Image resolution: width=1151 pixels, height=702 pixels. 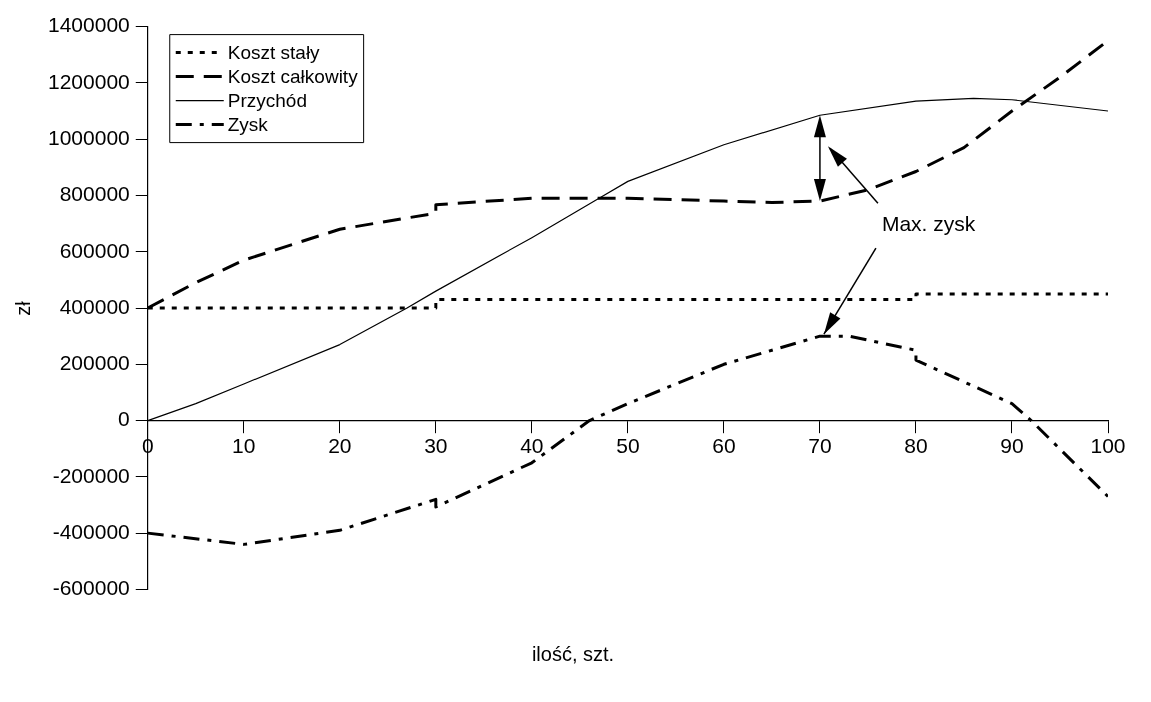 What do you see at coordinates (1012, 445) in the screenshot?
I see `x-tick-label: 90` at bounding box center [1012, 445].